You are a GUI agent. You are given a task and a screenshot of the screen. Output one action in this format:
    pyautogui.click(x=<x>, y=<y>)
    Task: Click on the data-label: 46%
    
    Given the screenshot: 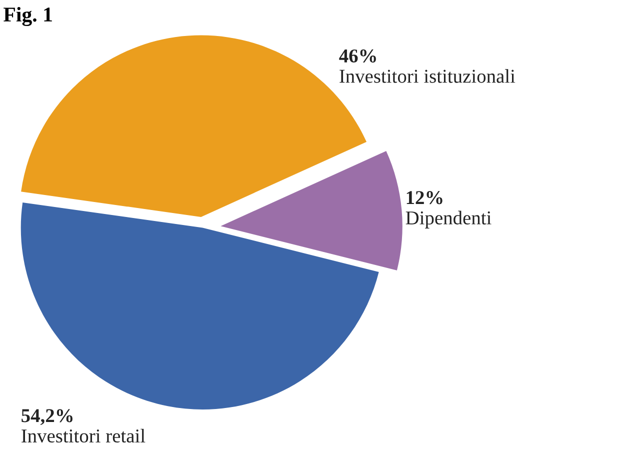 What is the action you would take?
    pyautogui.click(x=357, y=56)
    